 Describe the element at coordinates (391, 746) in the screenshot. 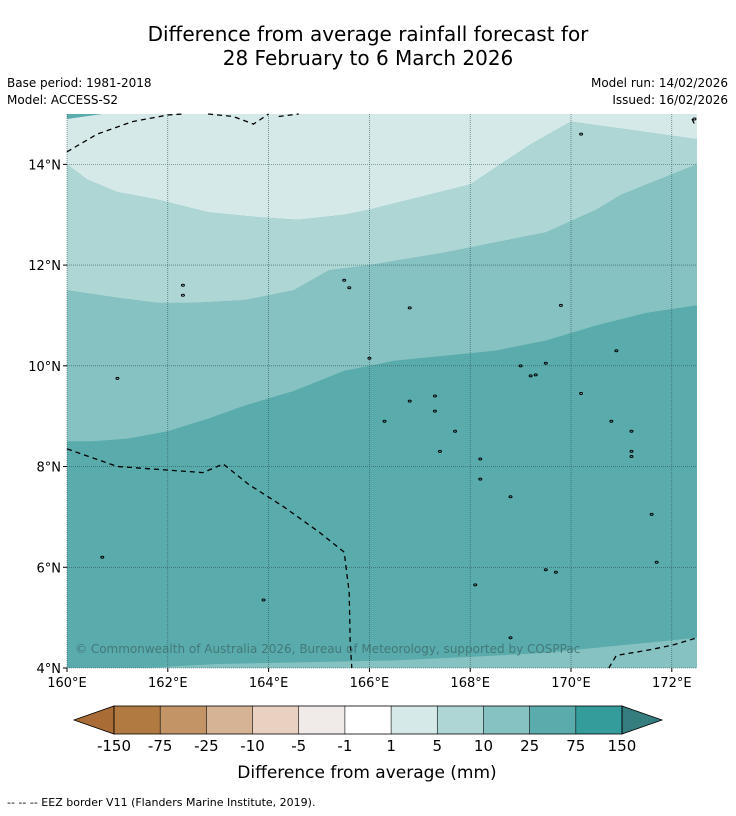

I see `colorbar-tick-label: 1` at that location.